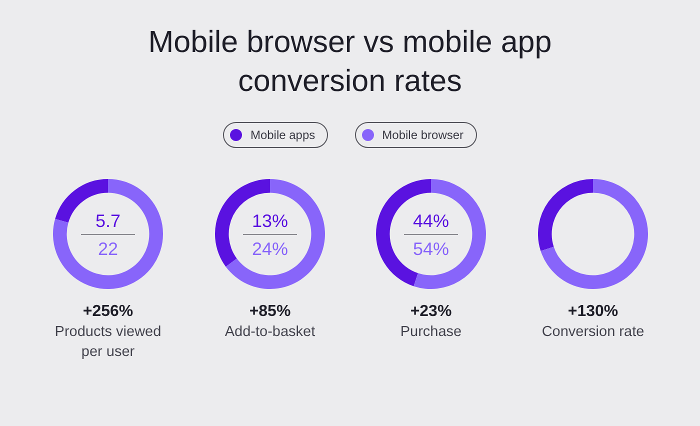 Image resolution: width=700 pixels, height=426 pixels. What do you see at coordinates (593, 332) in the screenshot?
I see `text: Conversion rate` at bounding box center [593, 332].